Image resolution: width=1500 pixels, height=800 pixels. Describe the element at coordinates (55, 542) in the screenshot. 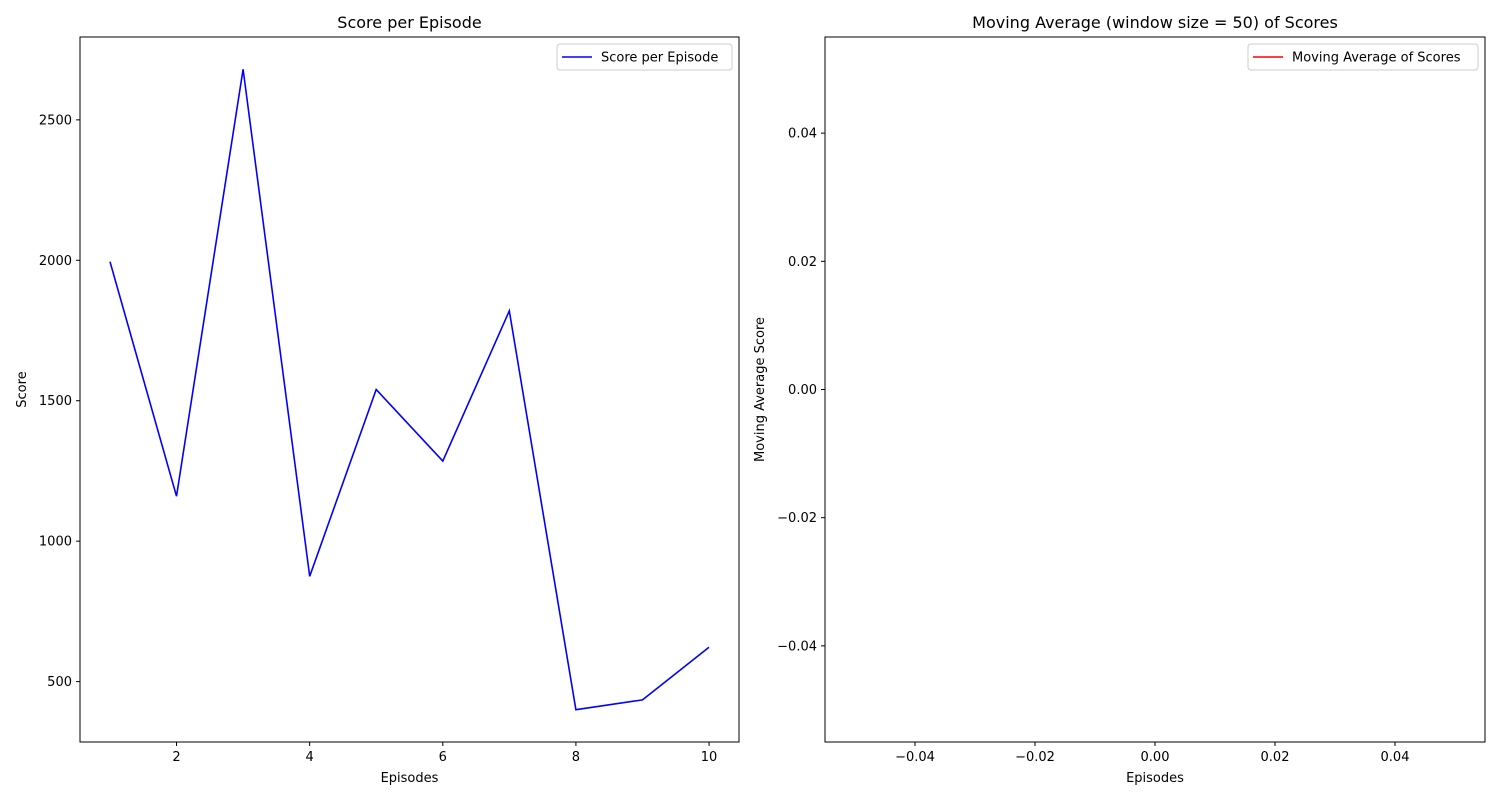

I see `score-y-tick-label: 1000` at that location.